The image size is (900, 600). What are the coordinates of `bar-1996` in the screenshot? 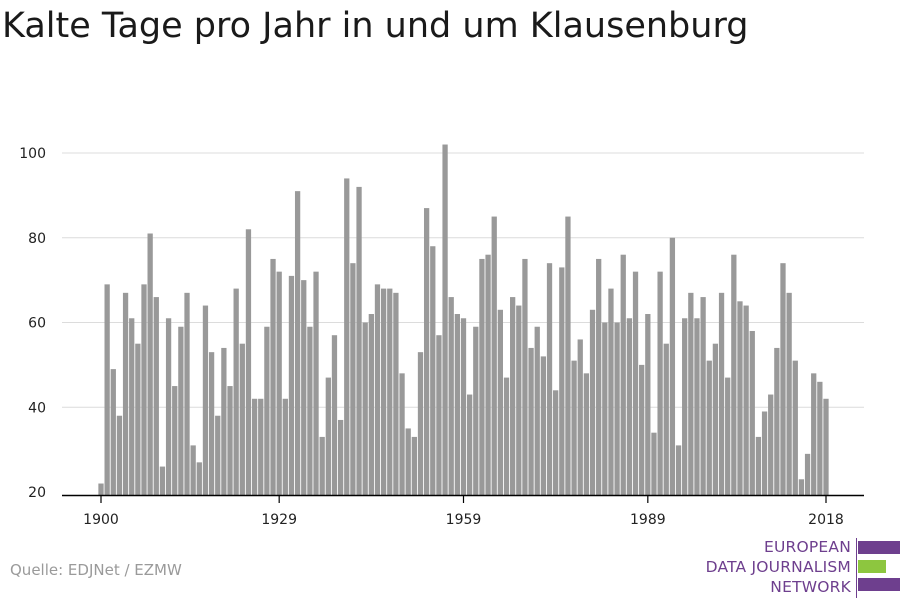 It's located at (691, 393).